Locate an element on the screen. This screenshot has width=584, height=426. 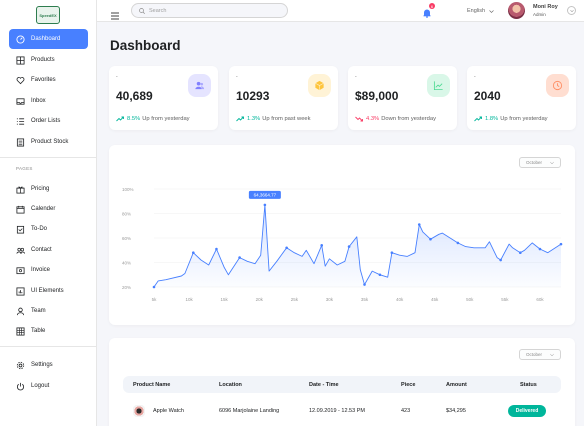
cell-amount: $34,295 is located at coordinates (456, 411).